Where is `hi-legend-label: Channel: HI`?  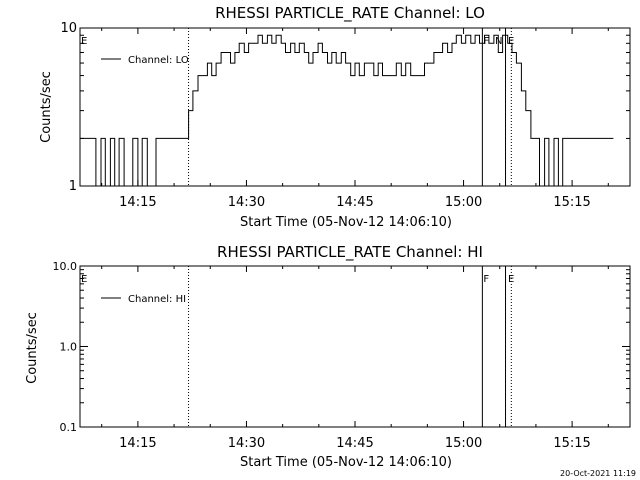
hi-legend-label: Channel: HI is located at coordinates (157, 299).